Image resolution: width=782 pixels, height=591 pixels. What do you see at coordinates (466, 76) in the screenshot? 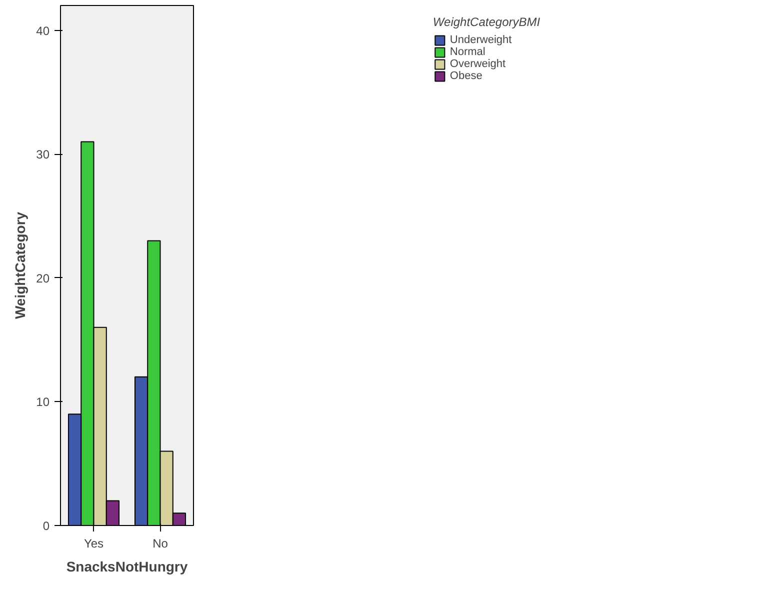
I see `legend-label: Obese` at bounding box center [466, 76].